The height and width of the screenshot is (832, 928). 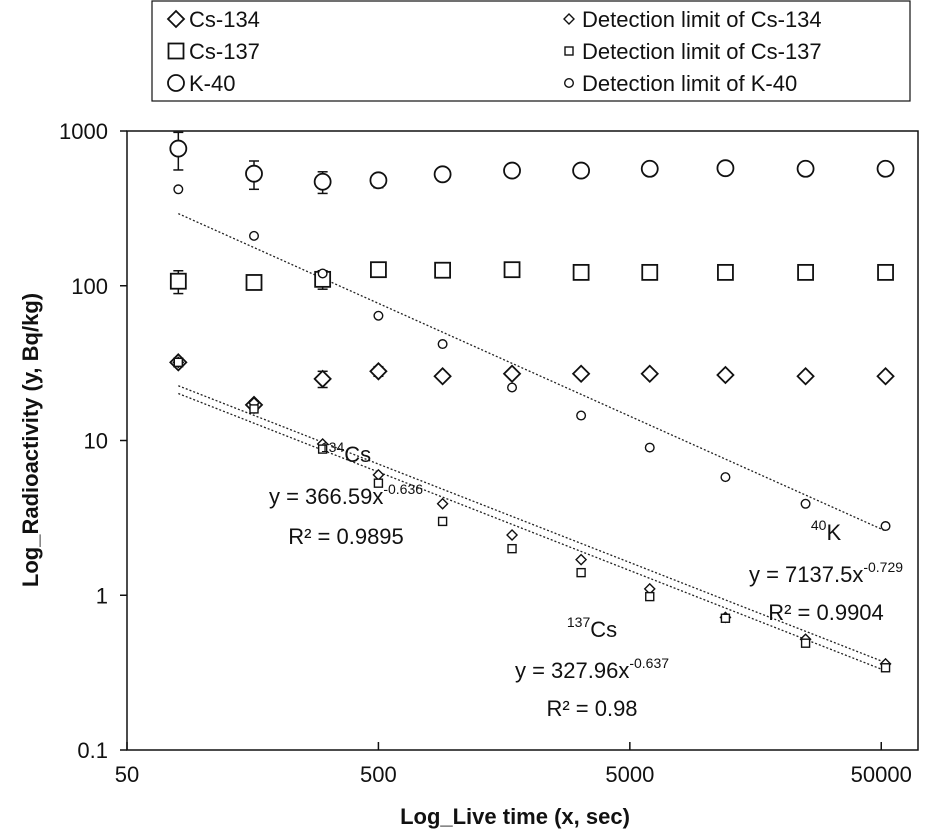 I want to click on y-tick-label: 0.1, so click(x=92, y=750).